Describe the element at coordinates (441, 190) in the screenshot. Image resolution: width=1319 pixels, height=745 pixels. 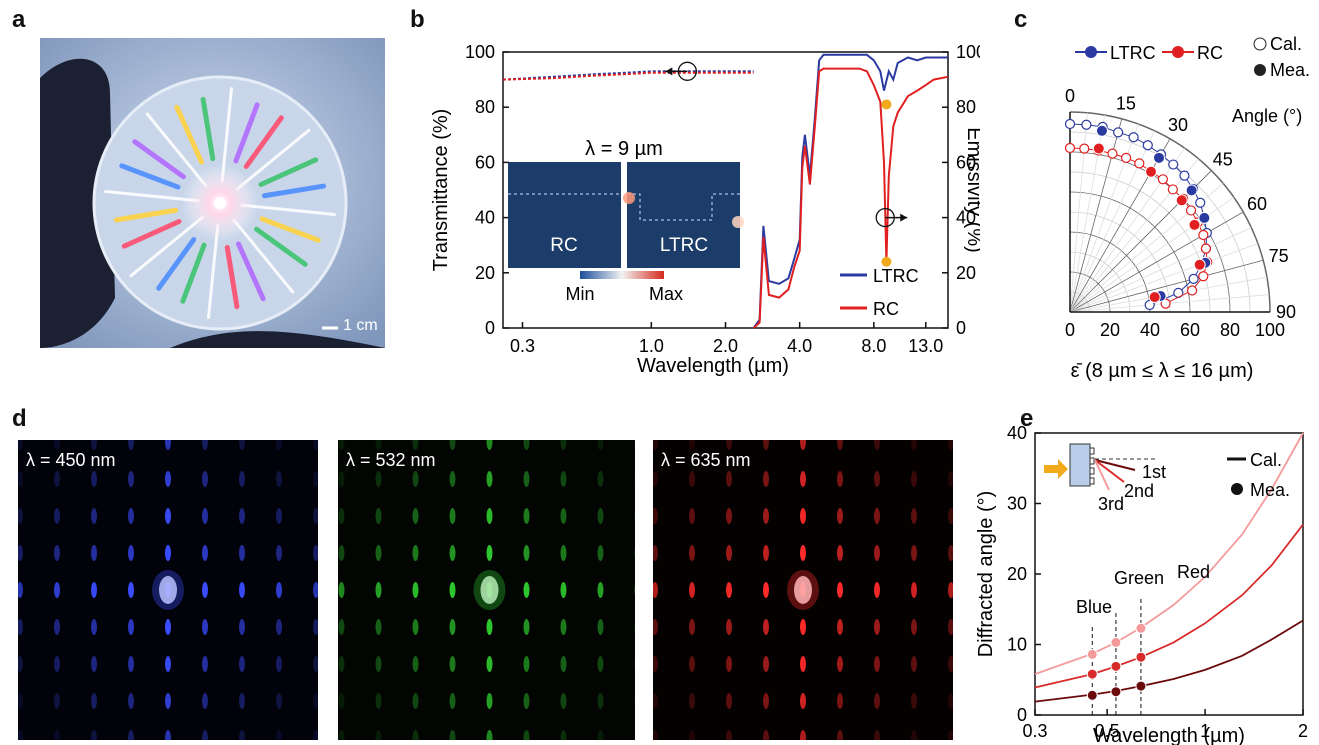
I see `chart-b-ylabel: Transmittance (%)` at that location.